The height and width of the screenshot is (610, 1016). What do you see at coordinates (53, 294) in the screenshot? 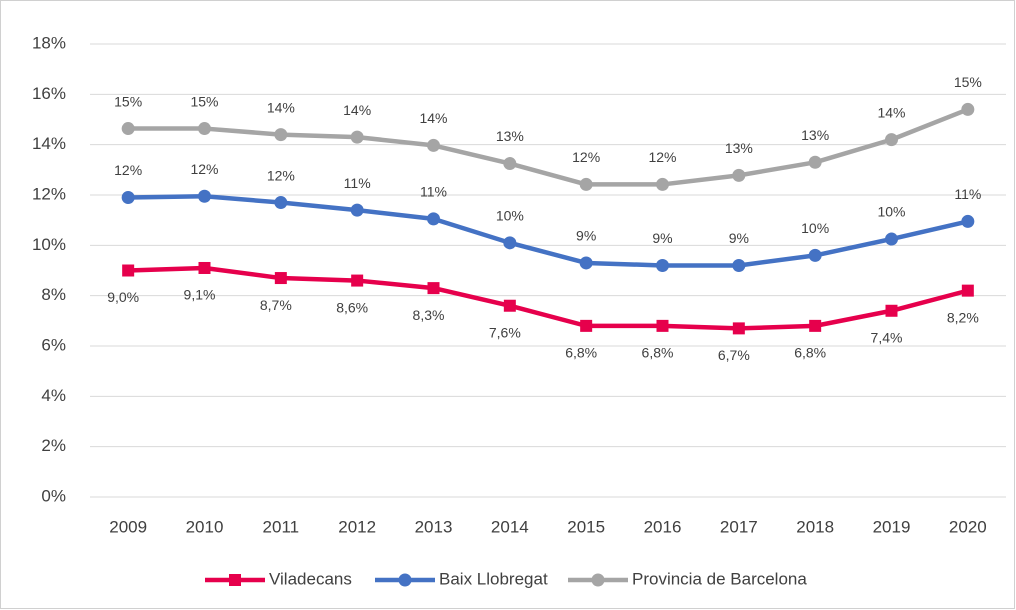
I see `y-tick-label: 8%` at bounding box center [53, 294].